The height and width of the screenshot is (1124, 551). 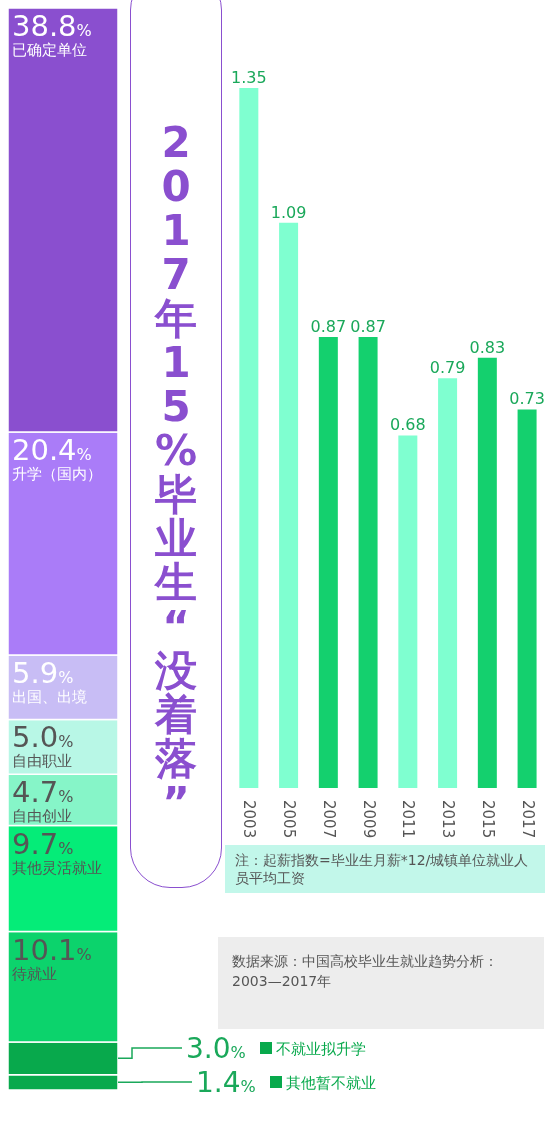 I want to click on data-label: 10.1%, so click(x=52, y=949).